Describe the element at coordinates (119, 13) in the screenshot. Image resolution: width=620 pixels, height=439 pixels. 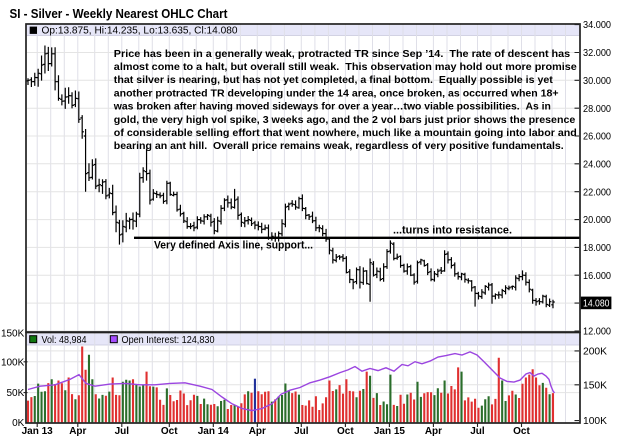
I see `svg-text:SI - Silver - Weekly Nearest O: SI - Silver - Weekly Nearest OHLC Chart` at that location.